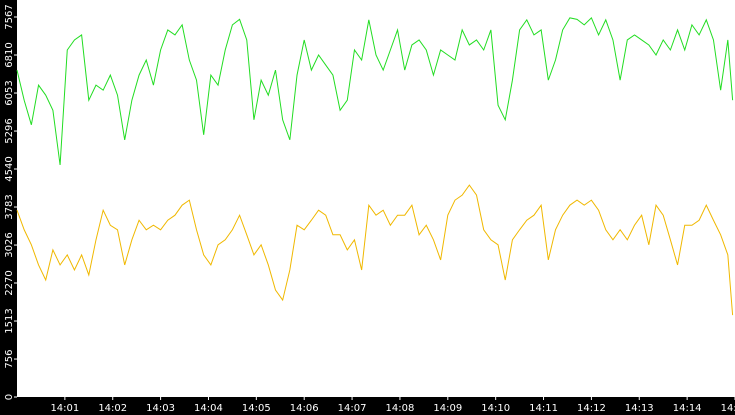  I want to click on y-tick-label: 3026, so click(9, 244).